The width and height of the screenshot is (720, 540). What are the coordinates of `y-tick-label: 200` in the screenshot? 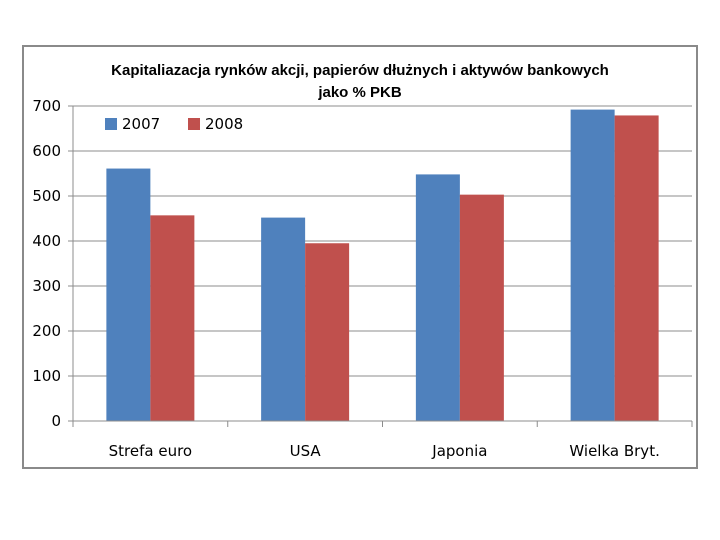 It's located at (46, 331).